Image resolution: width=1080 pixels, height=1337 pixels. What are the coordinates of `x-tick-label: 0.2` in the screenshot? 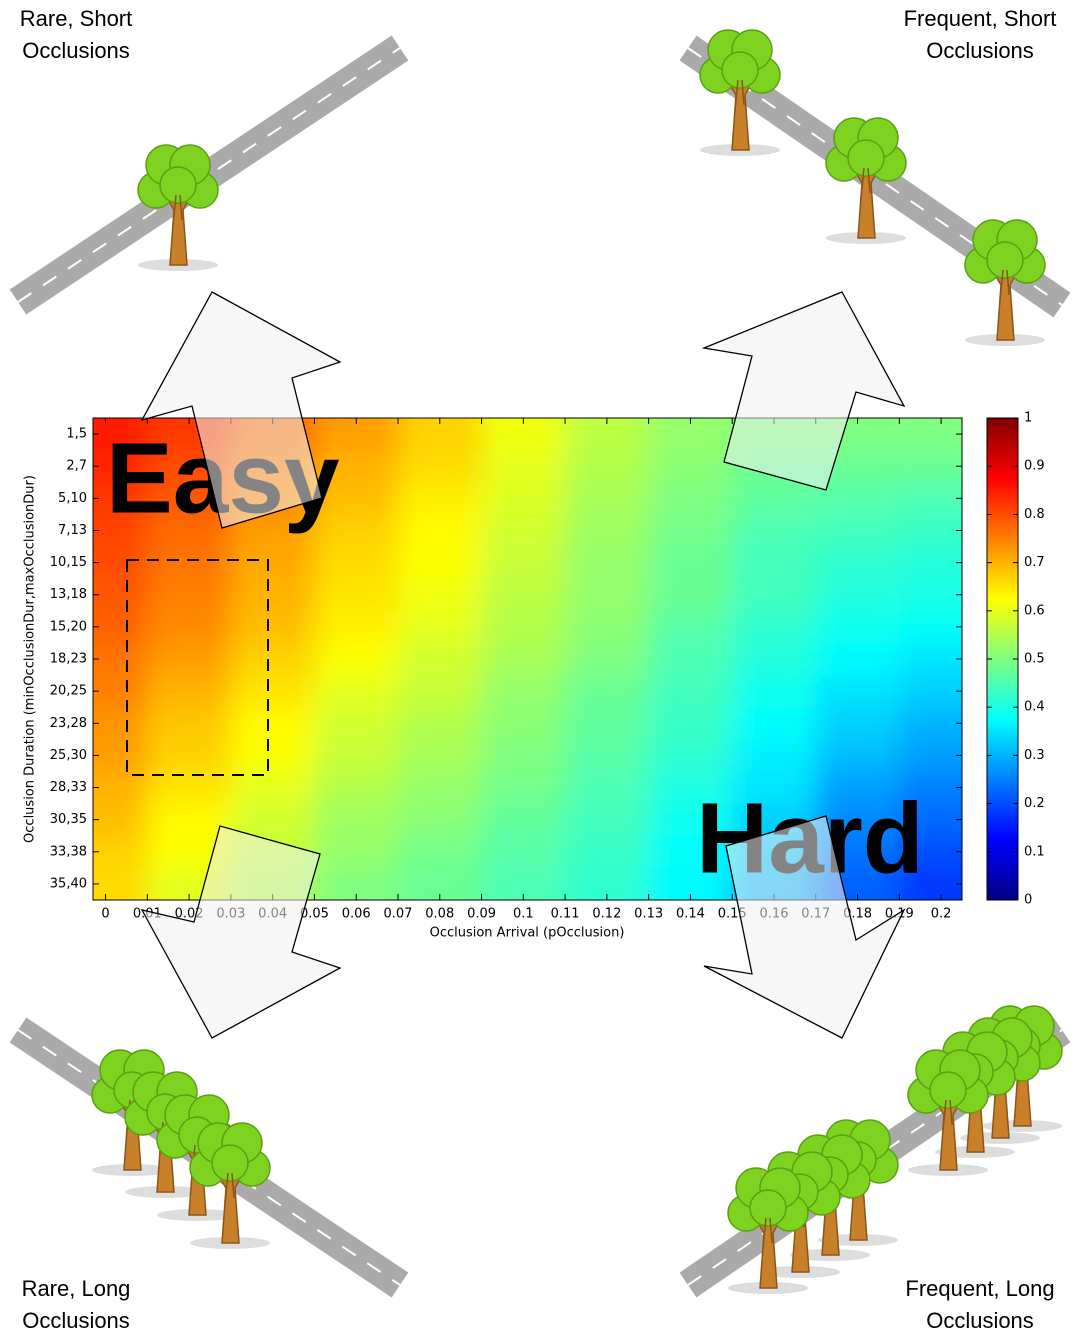 It's located at (941, 914).